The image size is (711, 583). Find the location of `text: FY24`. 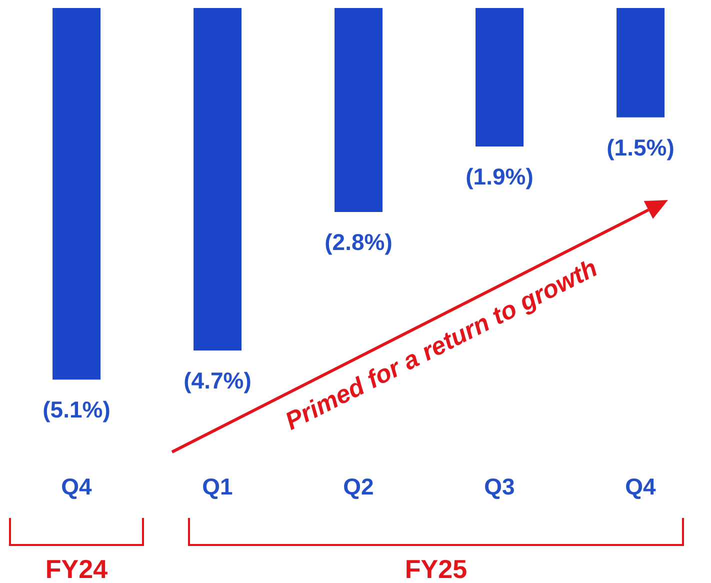

text: FY24 is located at coordinates (76, 568).